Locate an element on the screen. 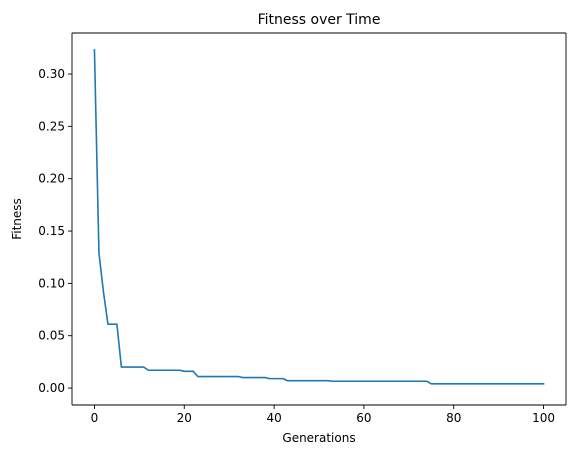  y-tick-label-2: 0.10 is located at coordinates (51, 283).